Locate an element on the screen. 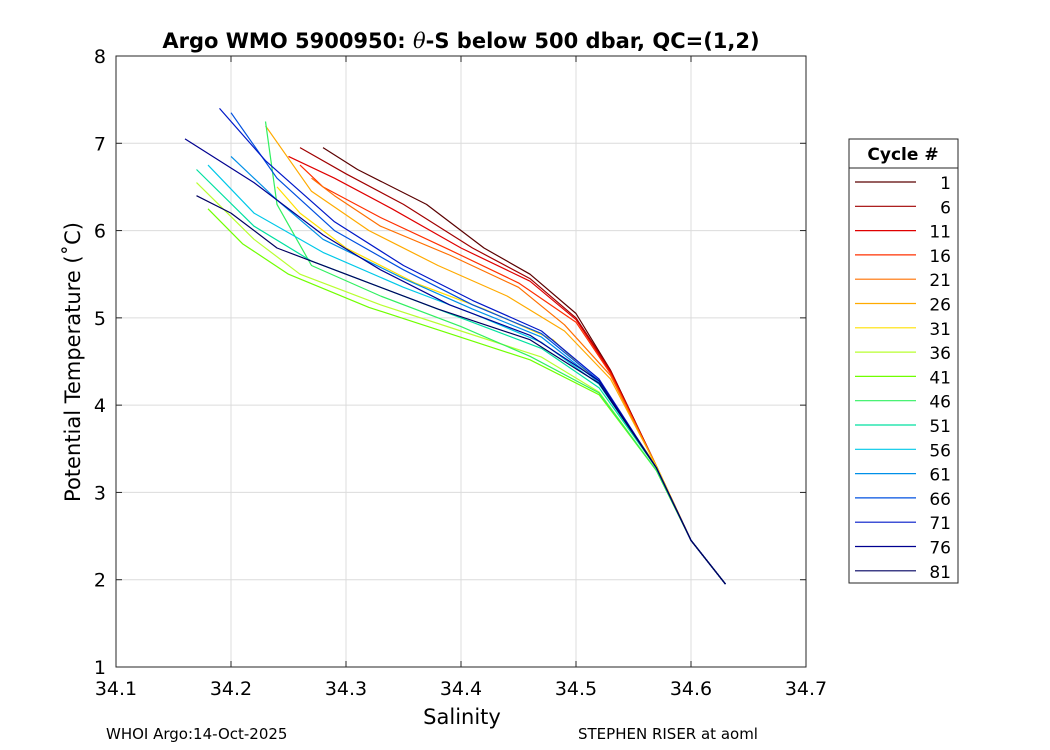 This screenshot has height=750, width=1050. y-tick-label: 2 is located at coordinates (100, 581).